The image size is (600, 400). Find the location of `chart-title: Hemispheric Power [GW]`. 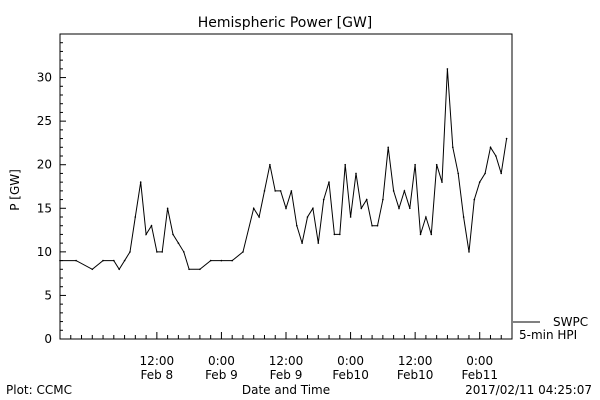

chart-title: Hemispheric Power [GW] is located at coordinates (285, 23).